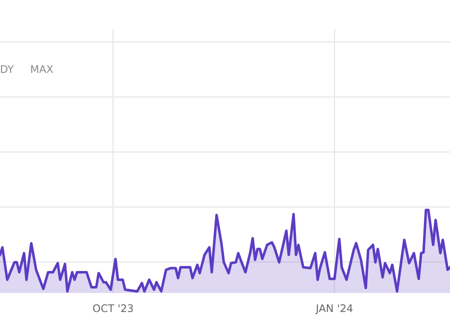 The image size is (450, 320). Describe the element at coordinates (7, 69) in the screenshot. I see `text: DY` at that location.